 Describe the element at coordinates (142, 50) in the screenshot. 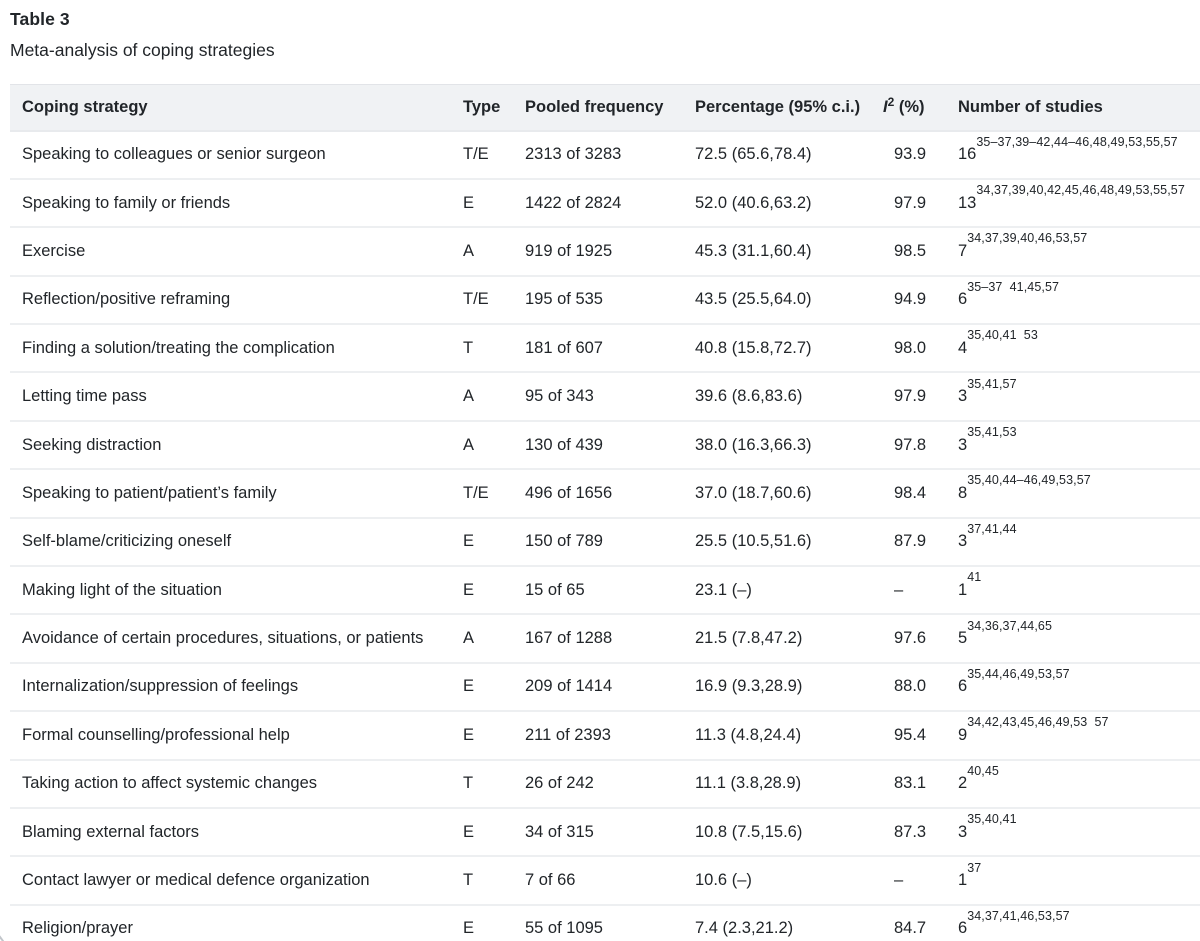

I see `table-caption: Meta-analysis of coping strategies` at that location.